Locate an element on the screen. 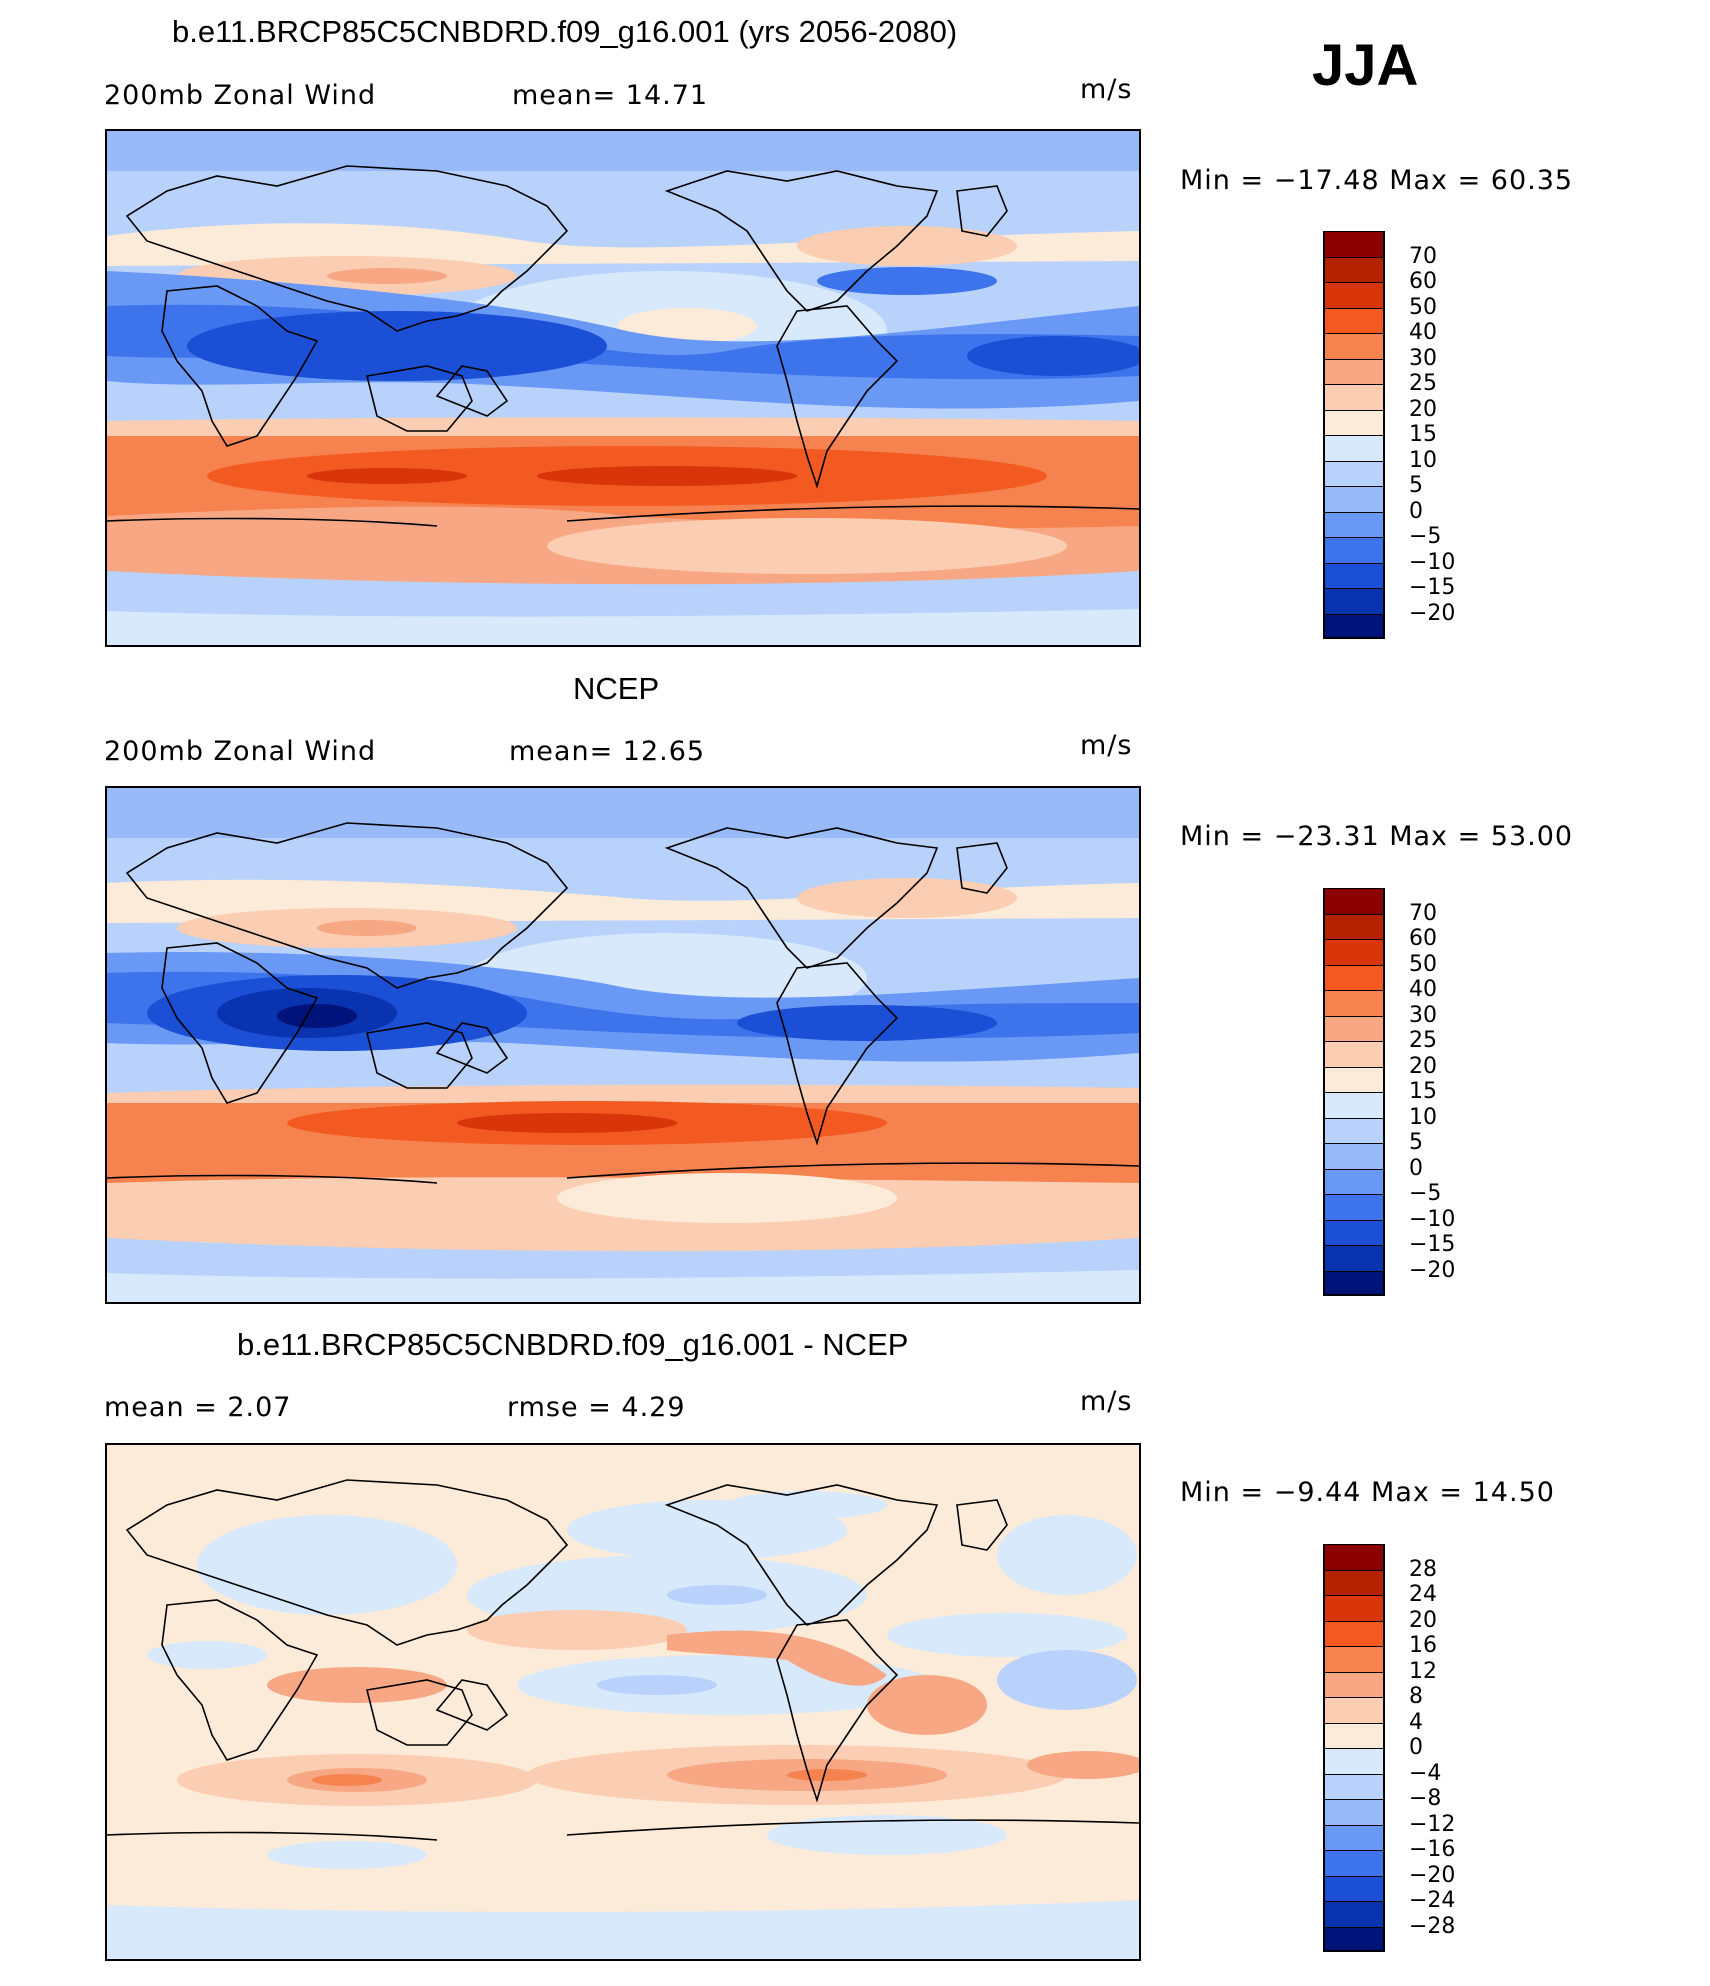 The width and height of the screenshot is (1710, 1986). panel-3-mean: mean = 2.07 is located at coordinates (198, 1407).